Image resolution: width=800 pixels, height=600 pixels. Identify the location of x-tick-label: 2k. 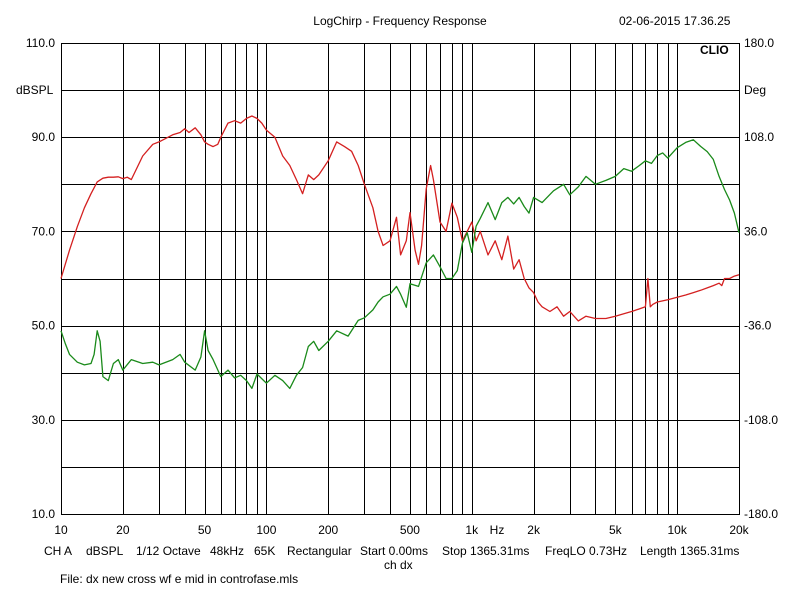
(534, 530).